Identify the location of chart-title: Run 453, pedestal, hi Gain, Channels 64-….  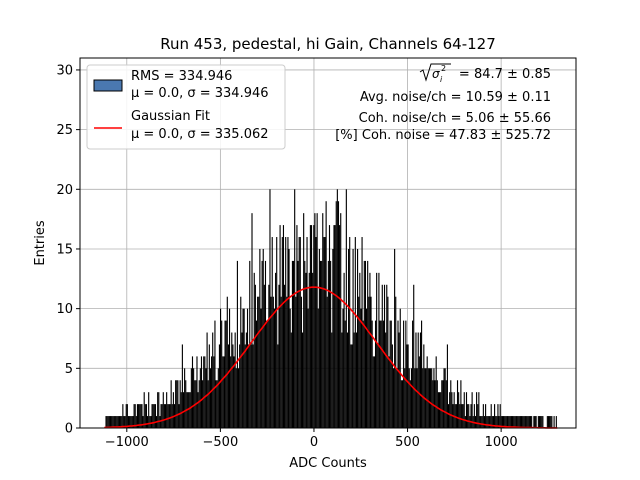
(328, 44).